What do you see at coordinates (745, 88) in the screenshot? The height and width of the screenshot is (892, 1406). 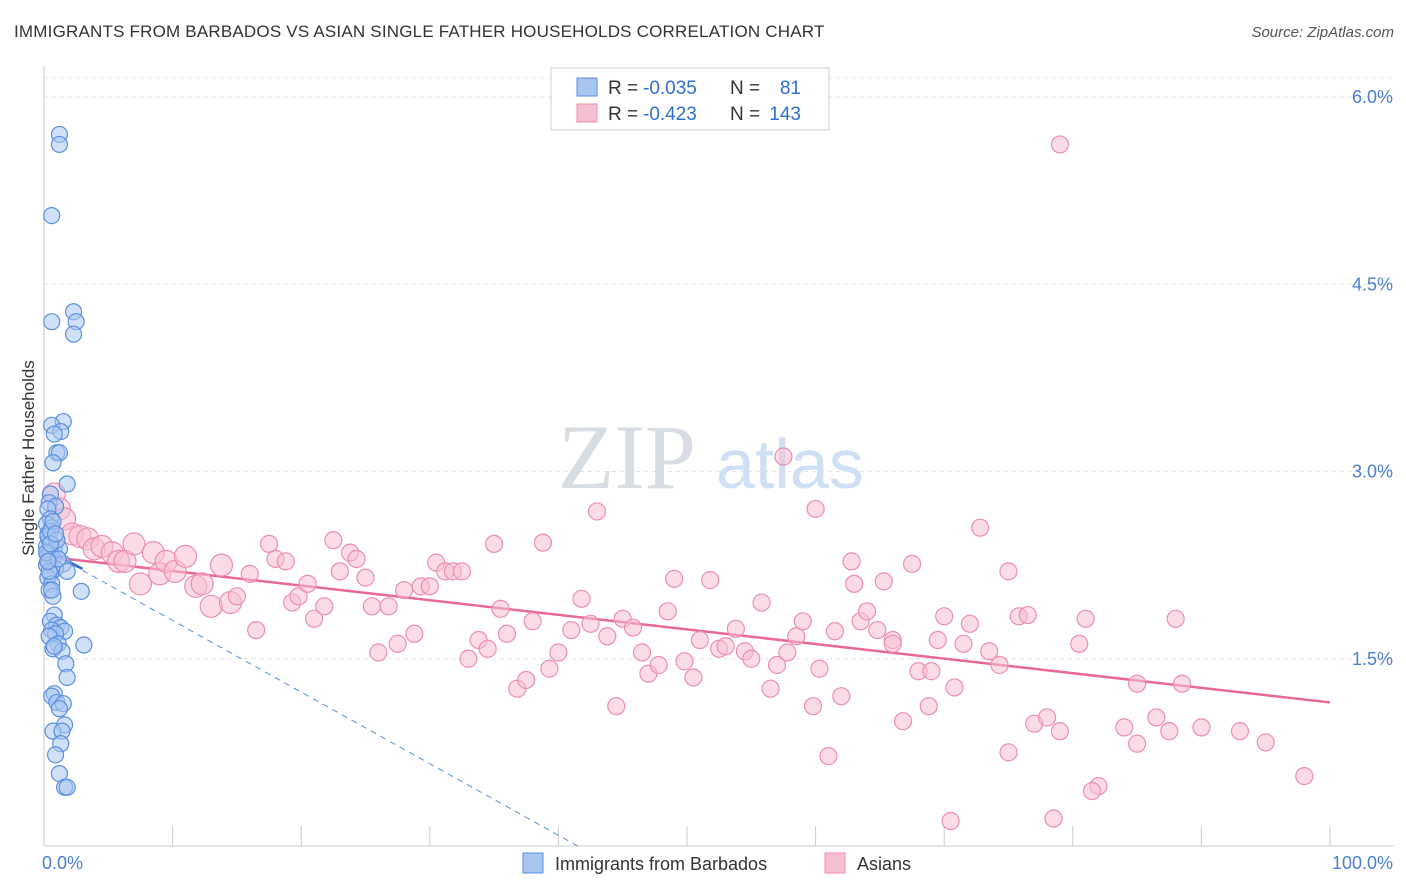 I see `legend-n-label-1: N =` at bounding box center [745, 88].